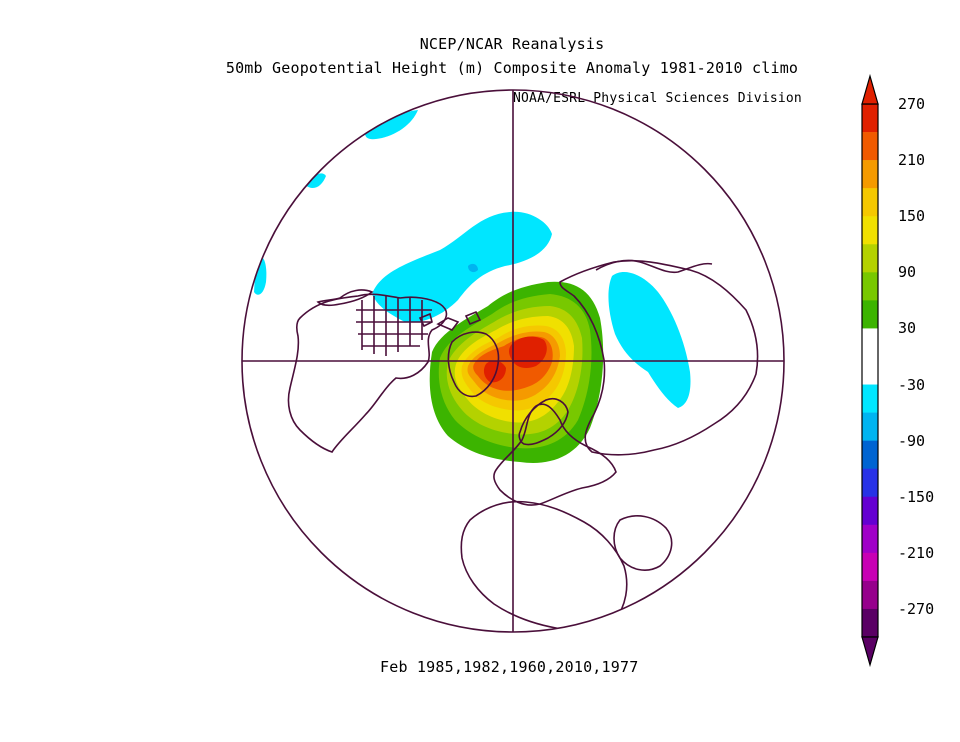 The image size is (960, 742). Describe the element at coordinates (912, 216) in the screenshot. I see `colorbar-label: 150` at that location.